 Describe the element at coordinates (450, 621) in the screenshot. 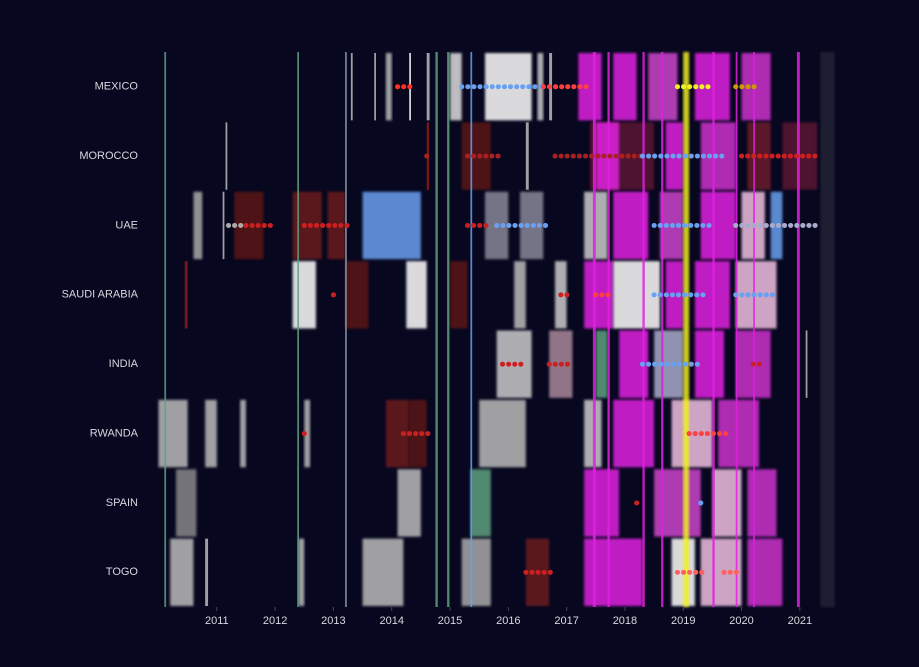

I see `x-tick-label: 2015` at that location.